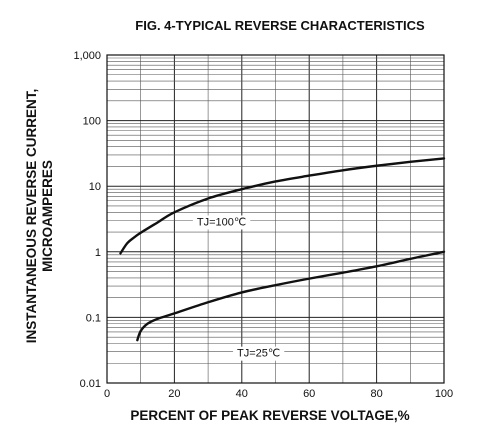 The width and height of the screenshot is (493, 439). Describe the element at coordinates (278, 394) in the screenshot. I see `x-axis-ticks: 0 20 40 60 80 100` at that location.